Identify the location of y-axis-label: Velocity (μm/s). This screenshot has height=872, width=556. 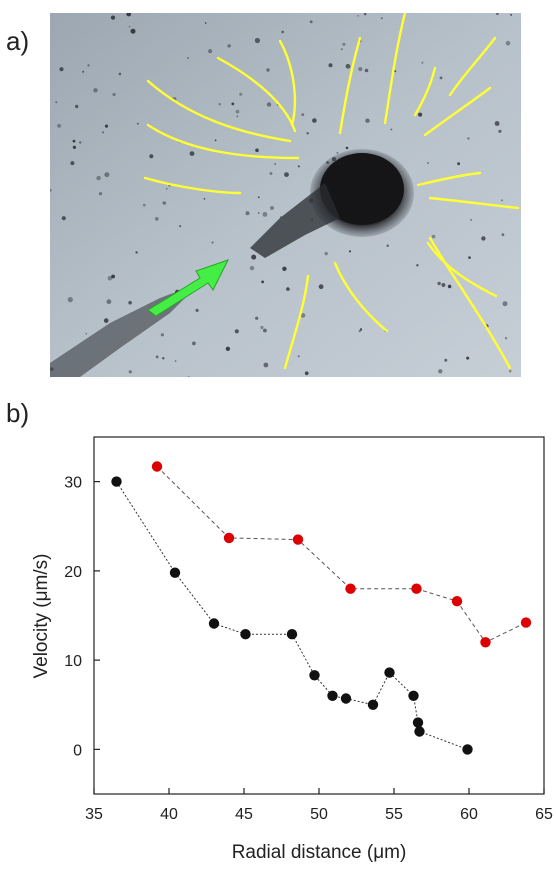
(41, 616).